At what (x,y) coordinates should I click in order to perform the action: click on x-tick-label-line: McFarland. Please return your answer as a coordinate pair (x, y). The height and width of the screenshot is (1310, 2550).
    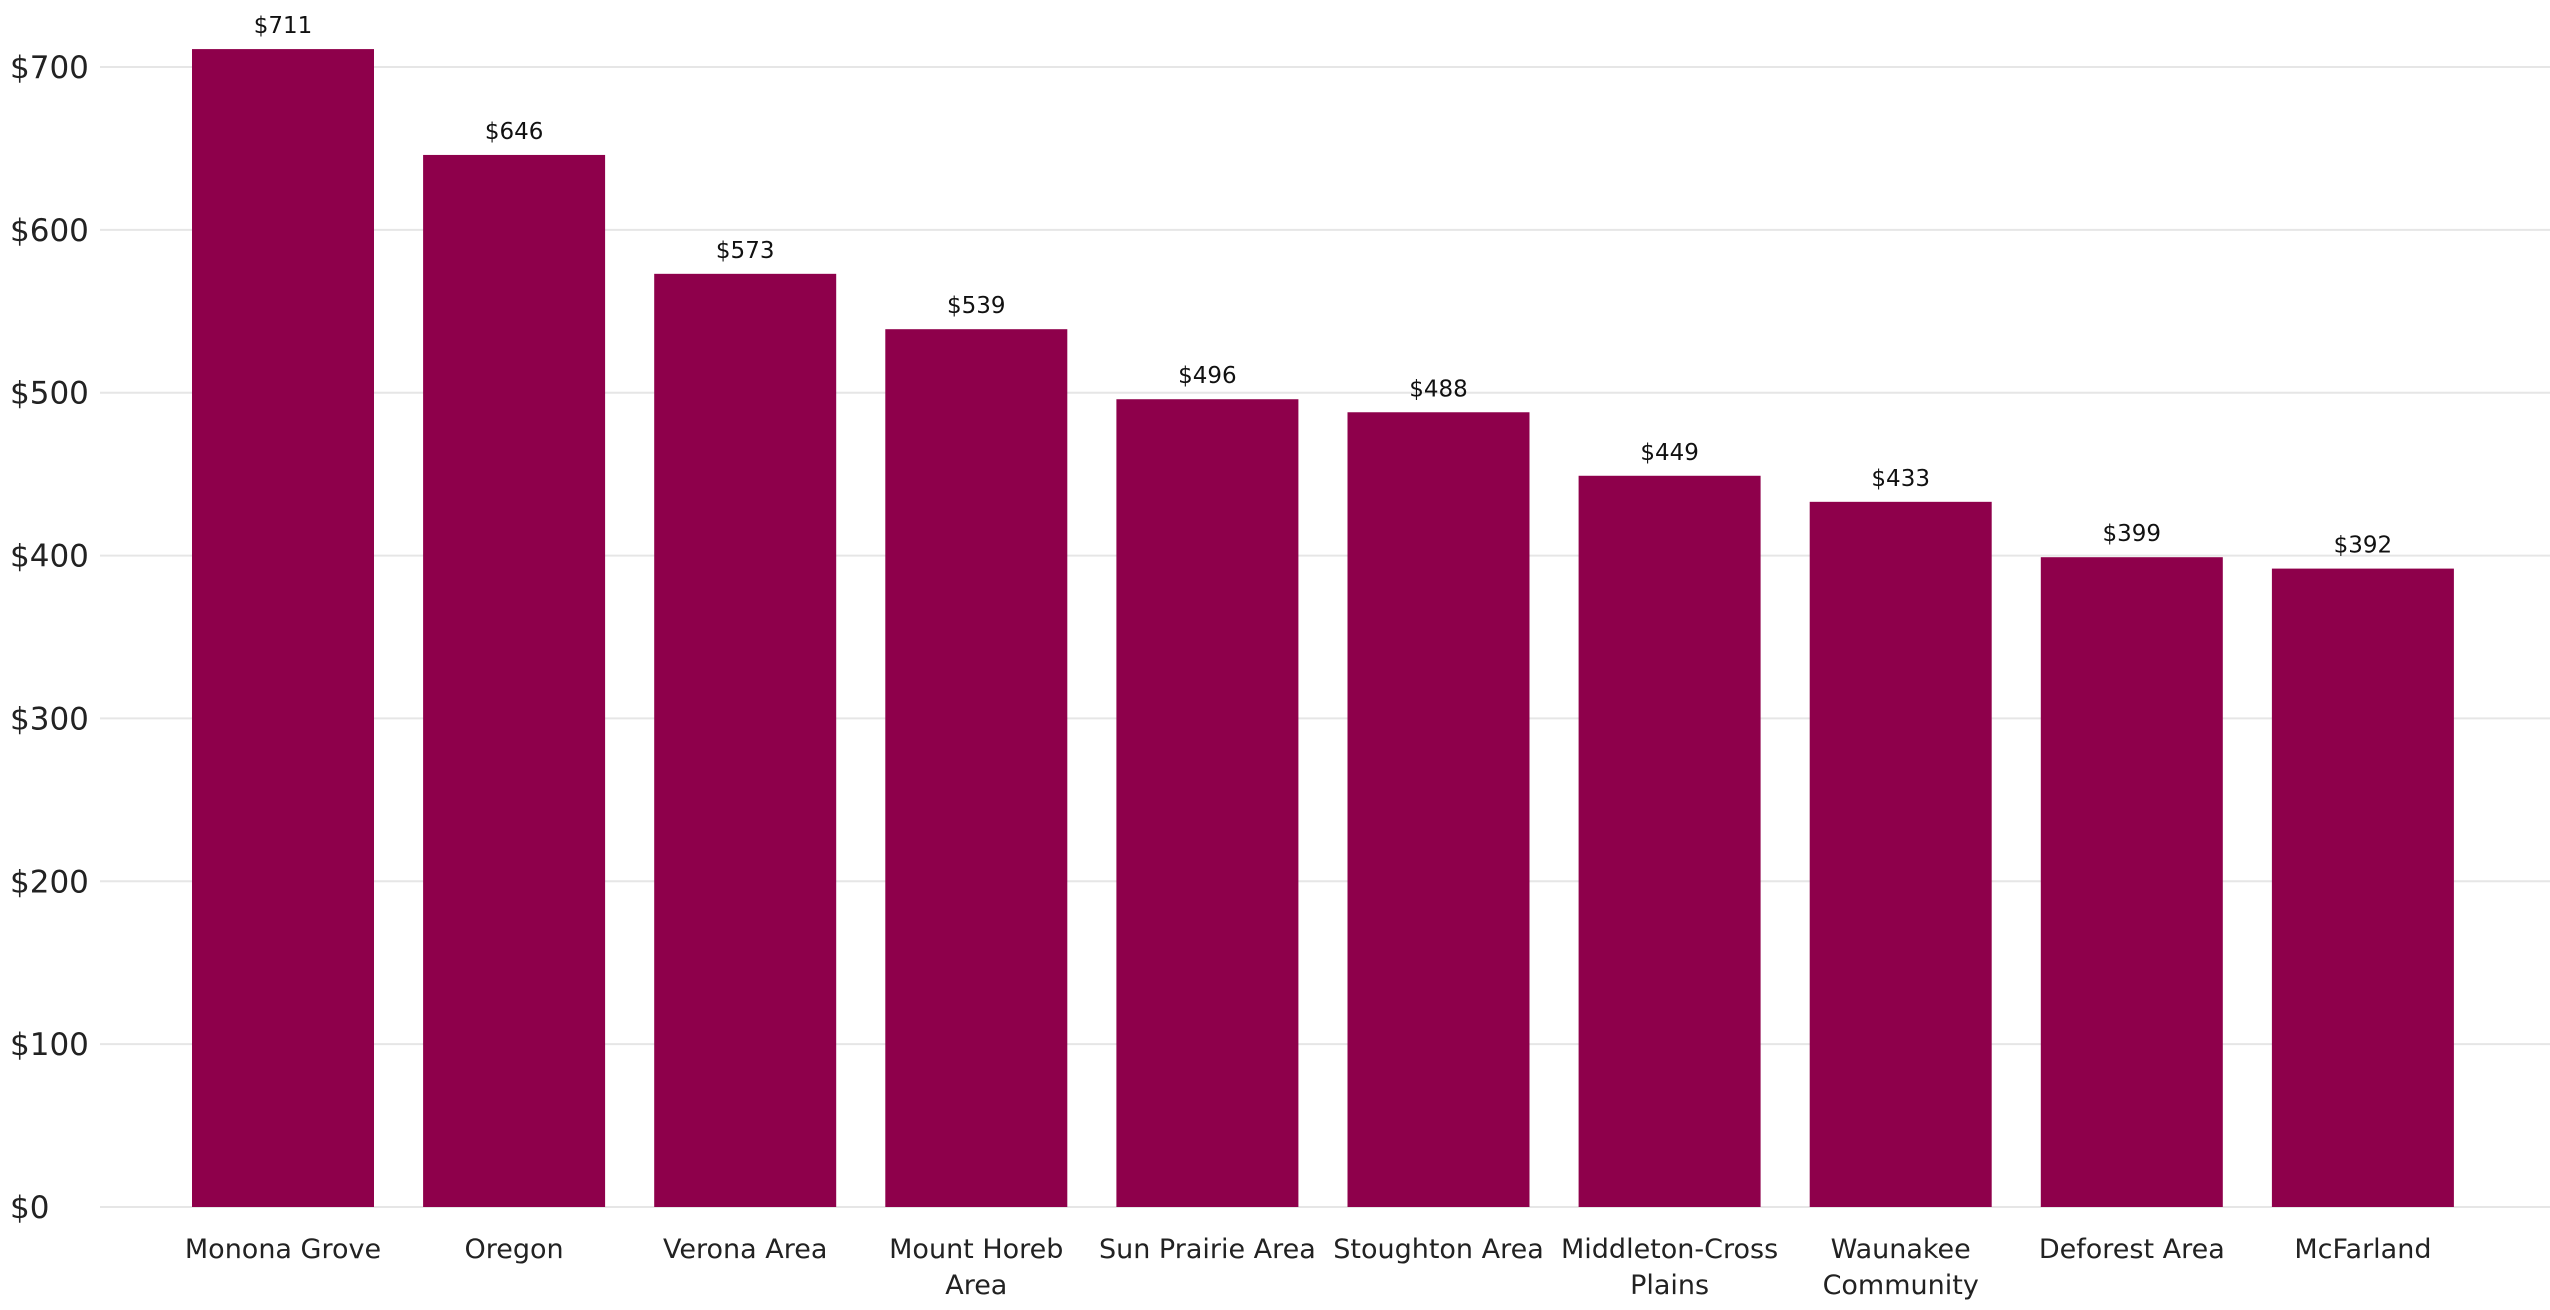
    Looking at the image, I should click on (2362, 1249).